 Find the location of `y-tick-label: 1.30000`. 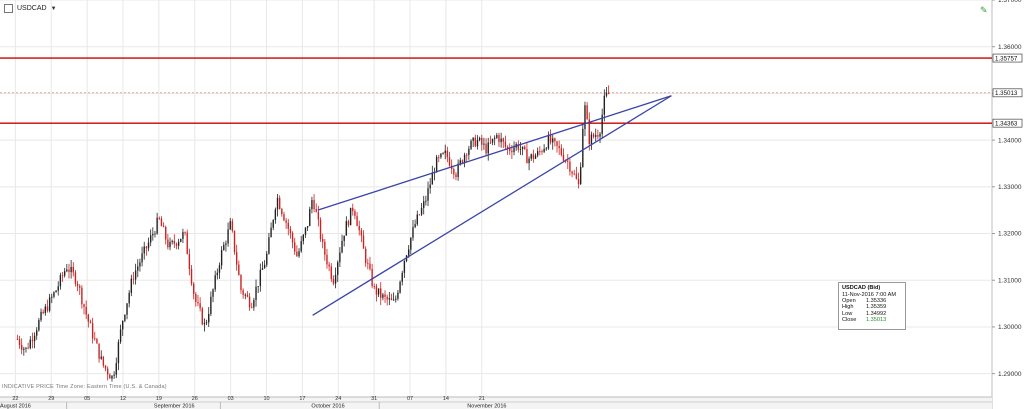

y-tick-label: 1.30000 is located at coordinates (1010, 327).